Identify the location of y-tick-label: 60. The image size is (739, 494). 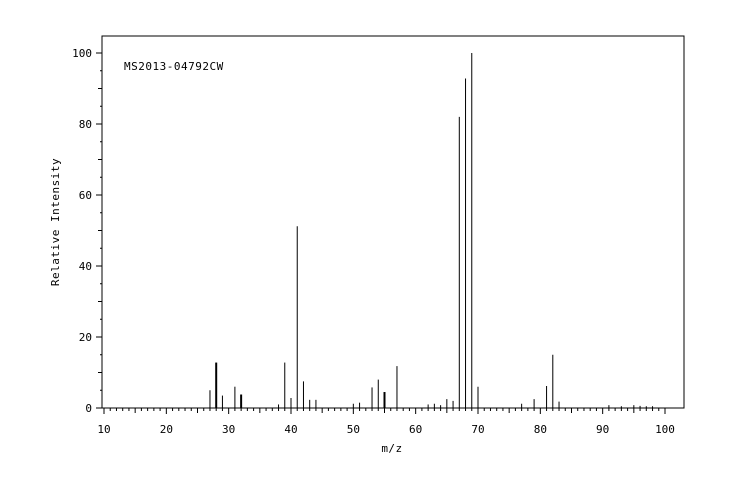
(85, 195).